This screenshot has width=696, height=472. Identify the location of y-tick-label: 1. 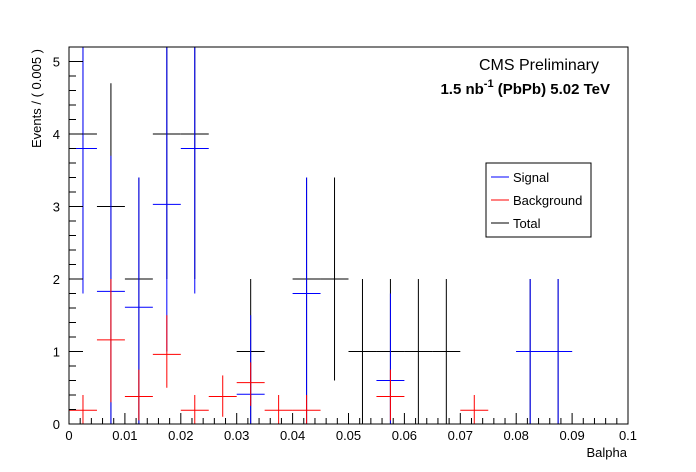
(56, 352).